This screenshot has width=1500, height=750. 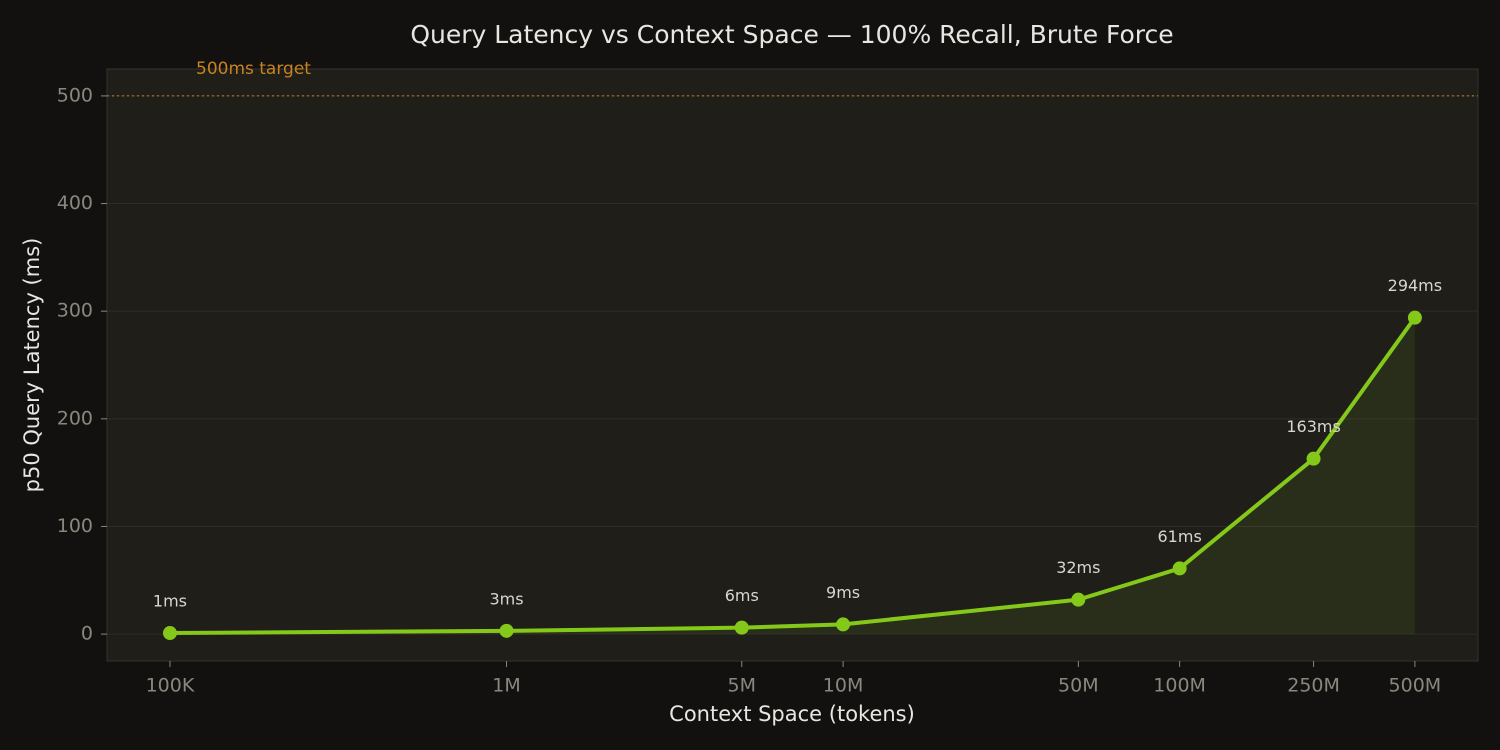 What do you see at coordinates (87, 634) in the screenshot?
I see `y-tick-label: 0` at bounding box center [87, 634].